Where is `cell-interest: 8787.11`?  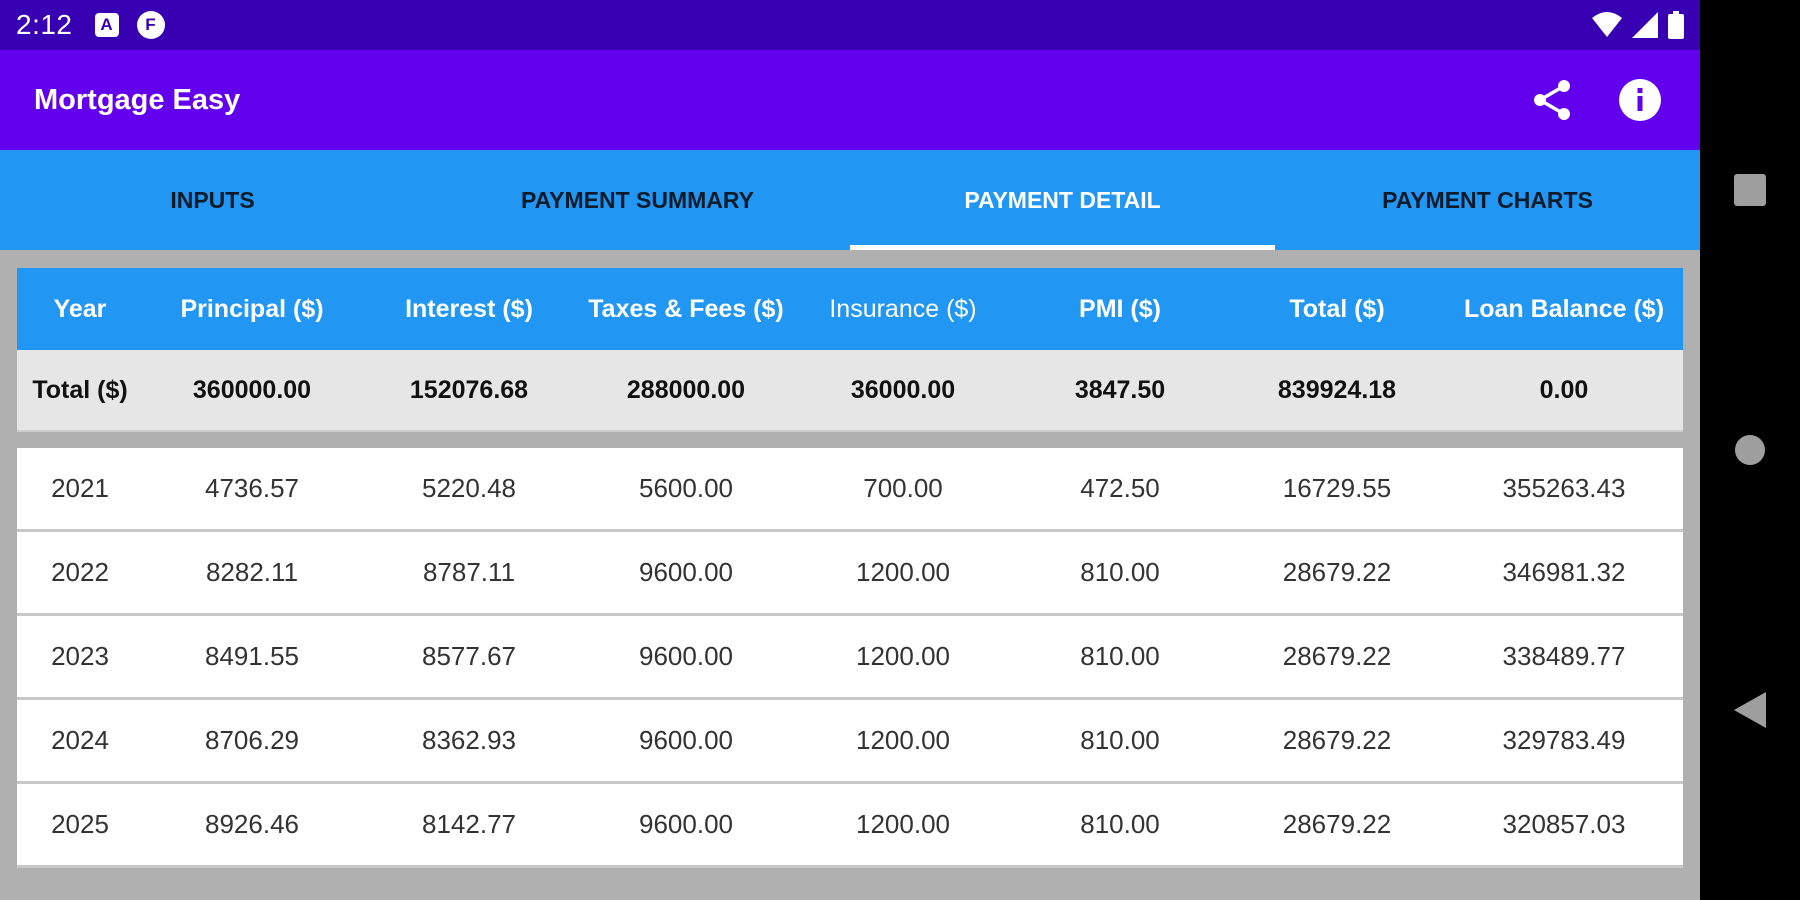
cell-interest: 8787.11 is located at coordinates (469, 572).